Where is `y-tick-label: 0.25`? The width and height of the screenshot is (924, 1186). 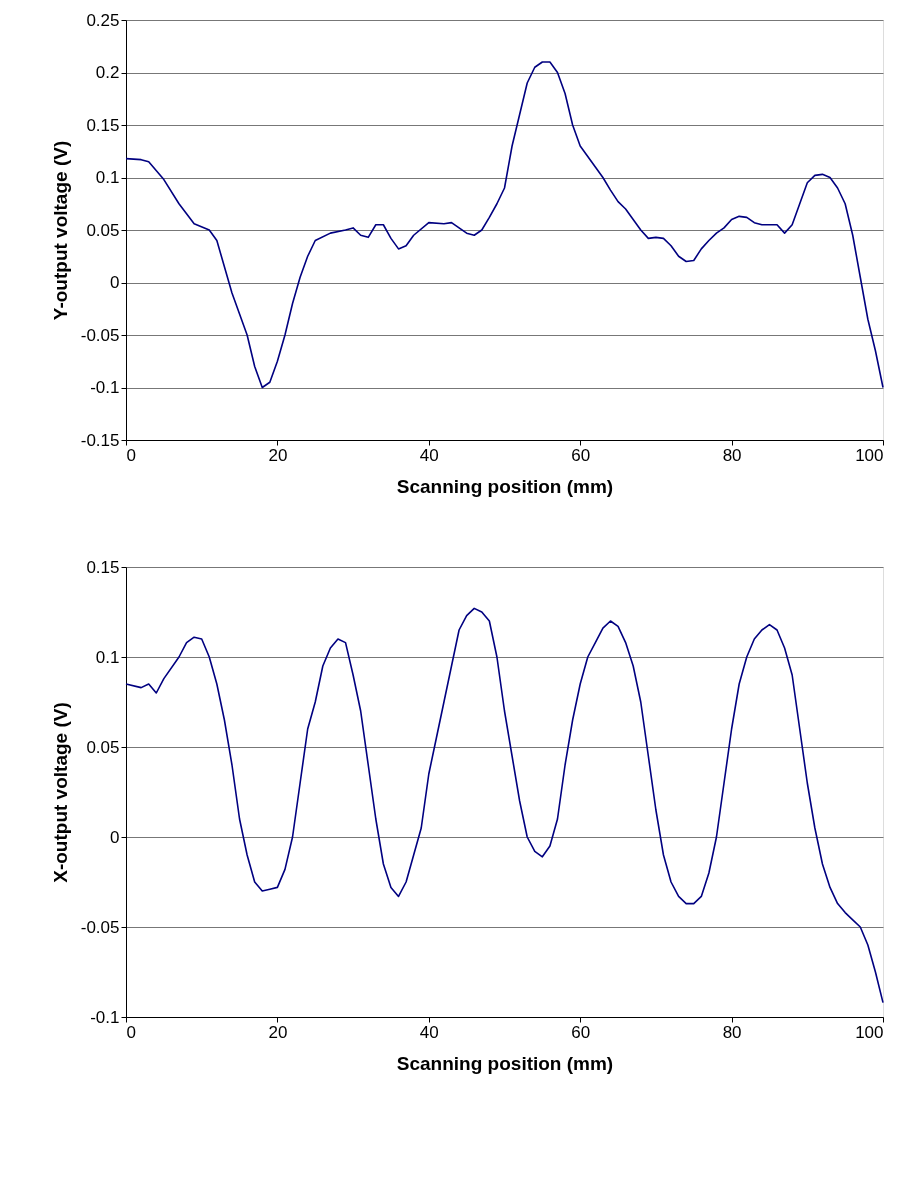 y-tick-label: 0.25 is located at coordinates (103, 20).